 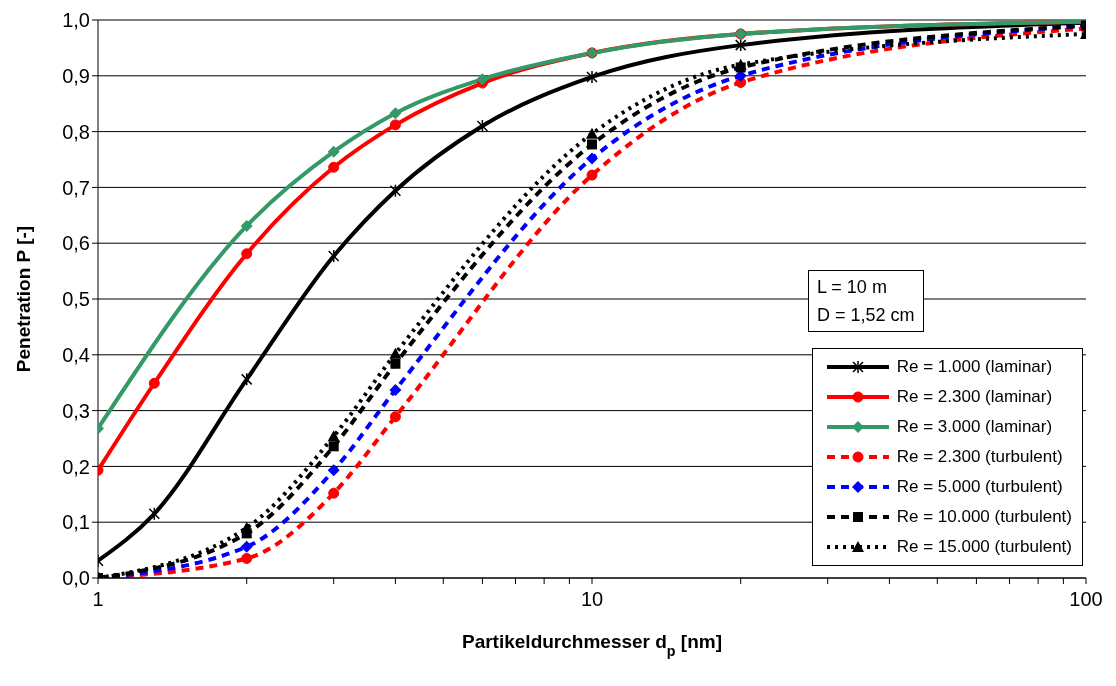 I want to click on x-tick-label: 10, so click(x=592, y=599).